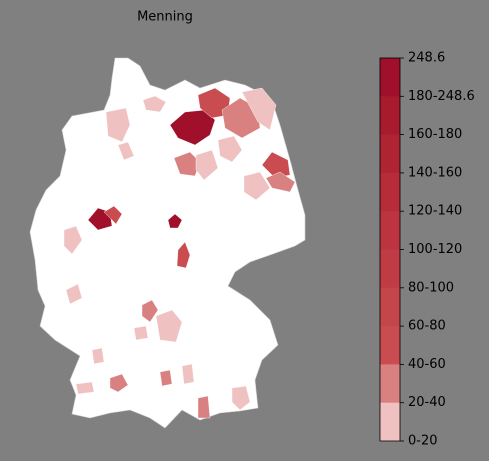 This screenshot has width=489, height=461. What do you see at coordinates (427, 364) in the screenshot?
I see `colorbar-label: 40-60` at bounding box center [427, 364].